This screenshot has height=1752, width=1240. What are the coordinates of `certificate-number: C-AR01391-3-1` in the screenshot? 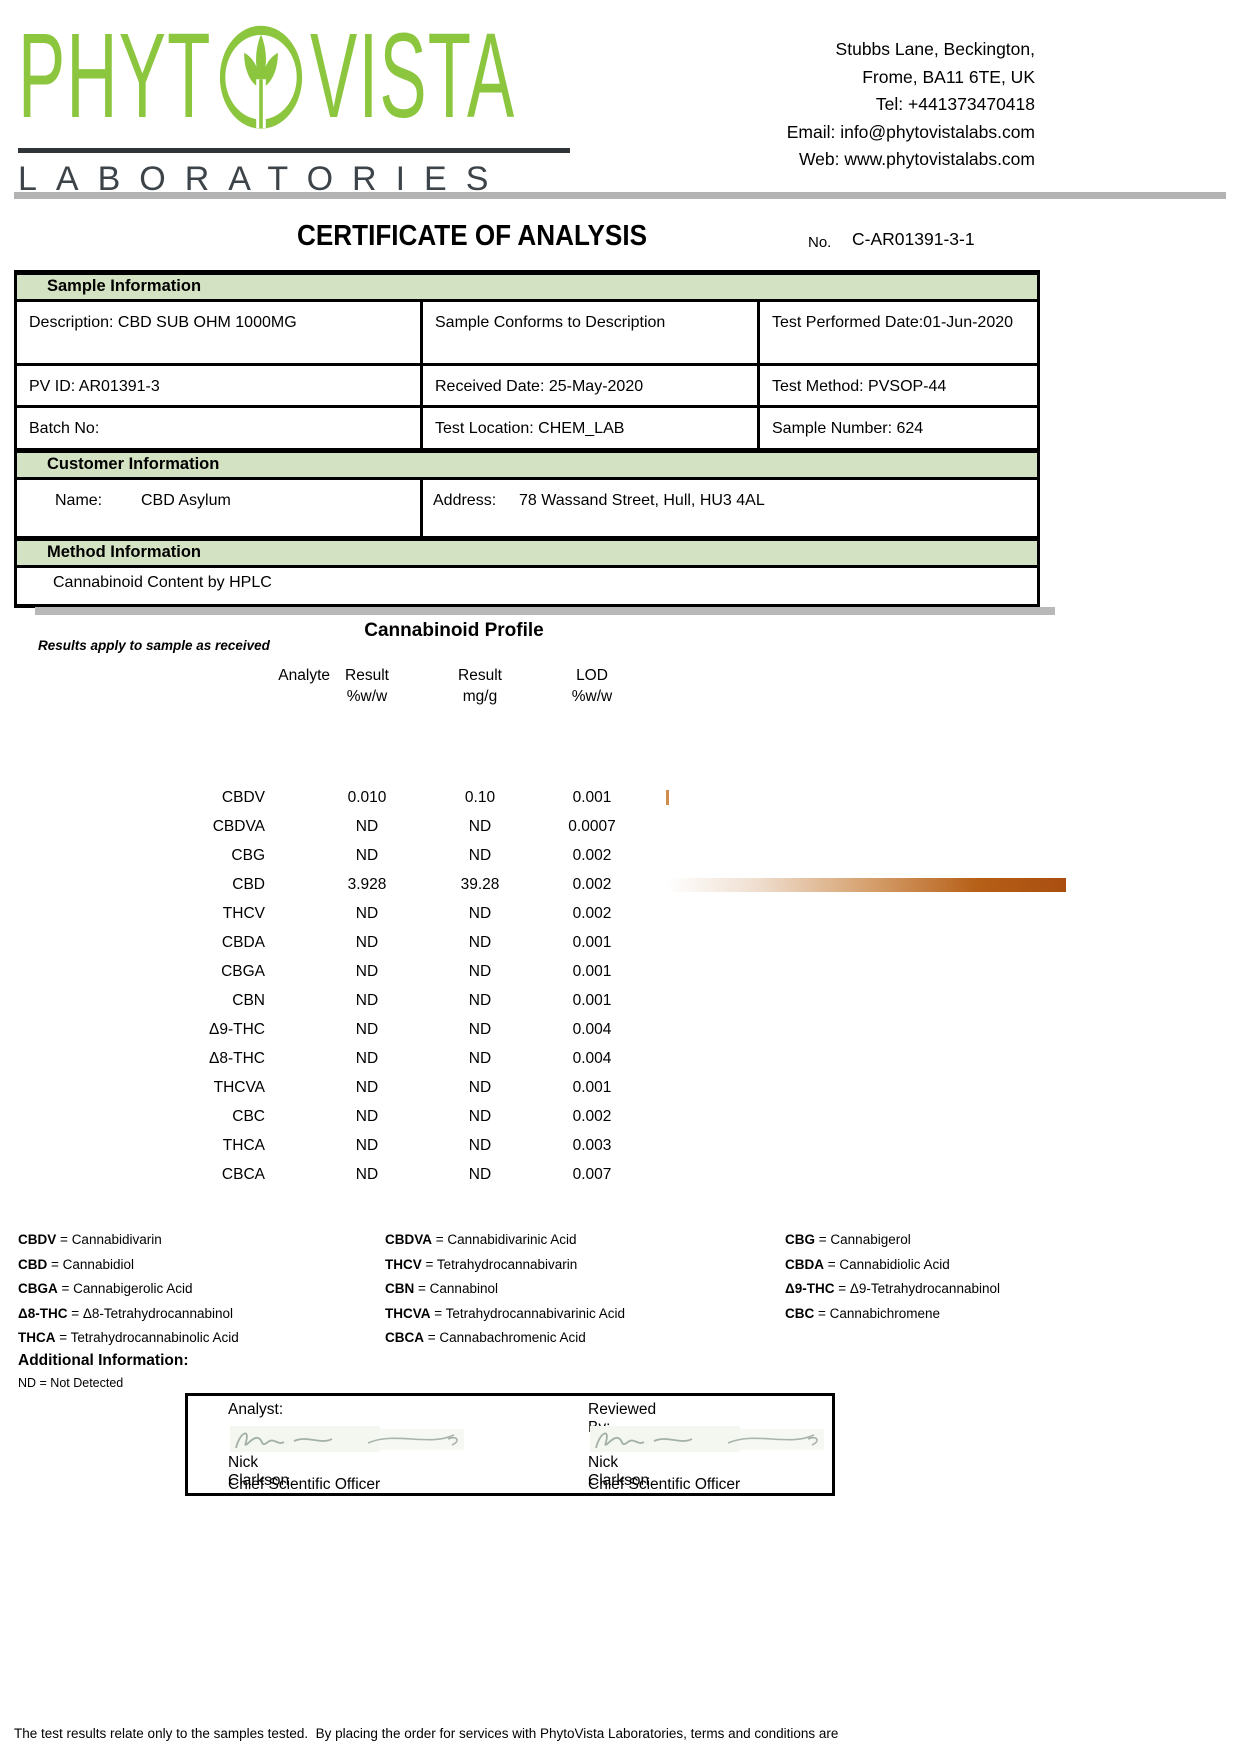 It's located at (913, 239).